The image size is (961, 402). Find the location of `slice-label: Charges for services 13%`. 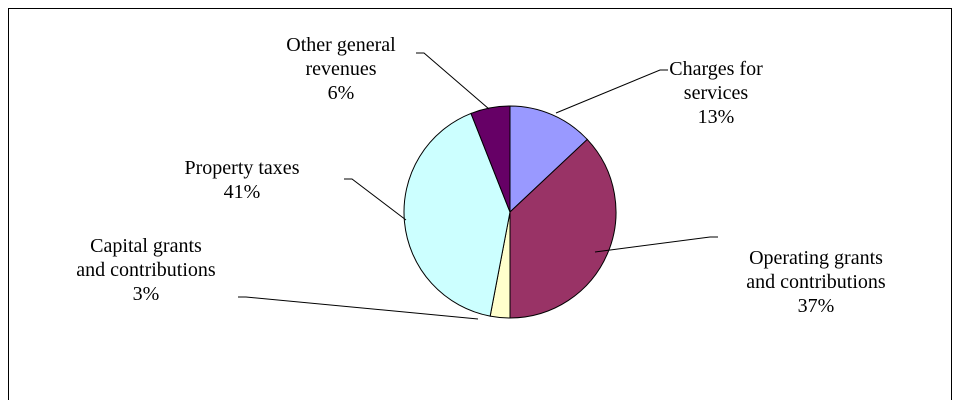

slice-label: Charges for services 13% is located at coordinates (716, 93).